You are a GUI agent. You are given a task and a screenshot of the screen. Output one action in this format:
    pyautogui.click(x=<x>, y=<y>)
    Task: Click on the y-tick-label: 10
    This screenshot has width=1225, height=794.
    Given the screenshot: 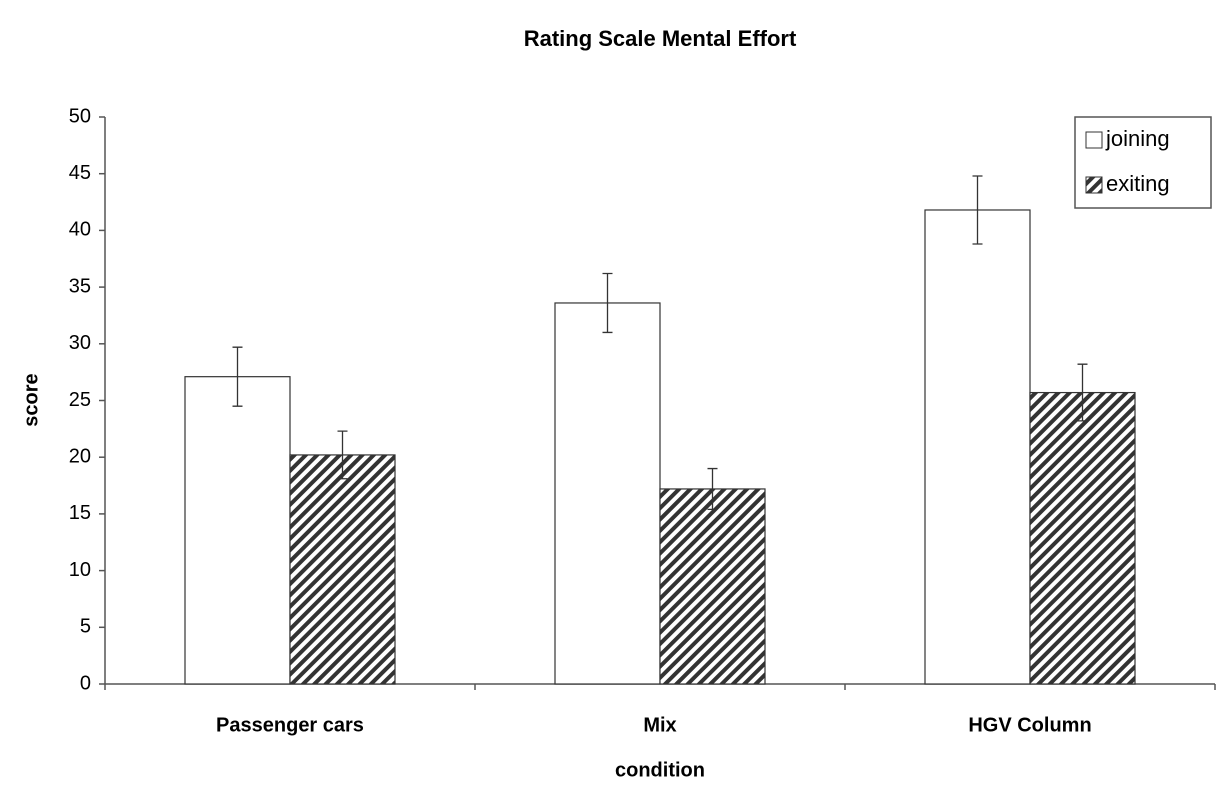 What is the action you would take?
    pyautogui.click(x=80, y=570)
    